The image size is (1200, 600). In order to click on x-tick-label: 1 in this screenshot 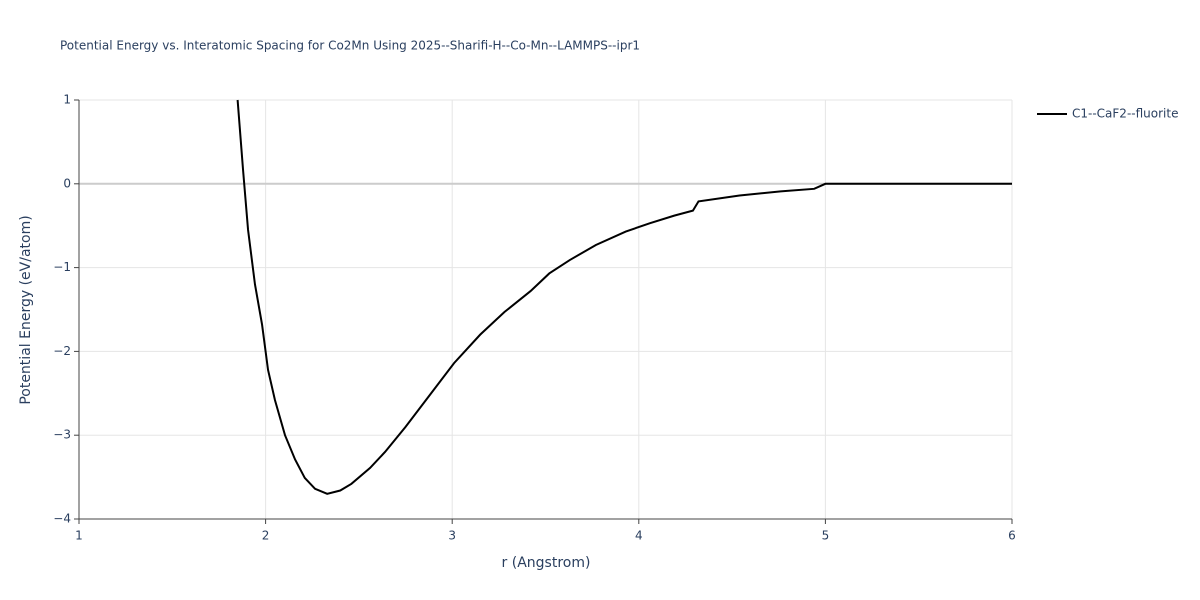, I will do `click(79, 536)`.